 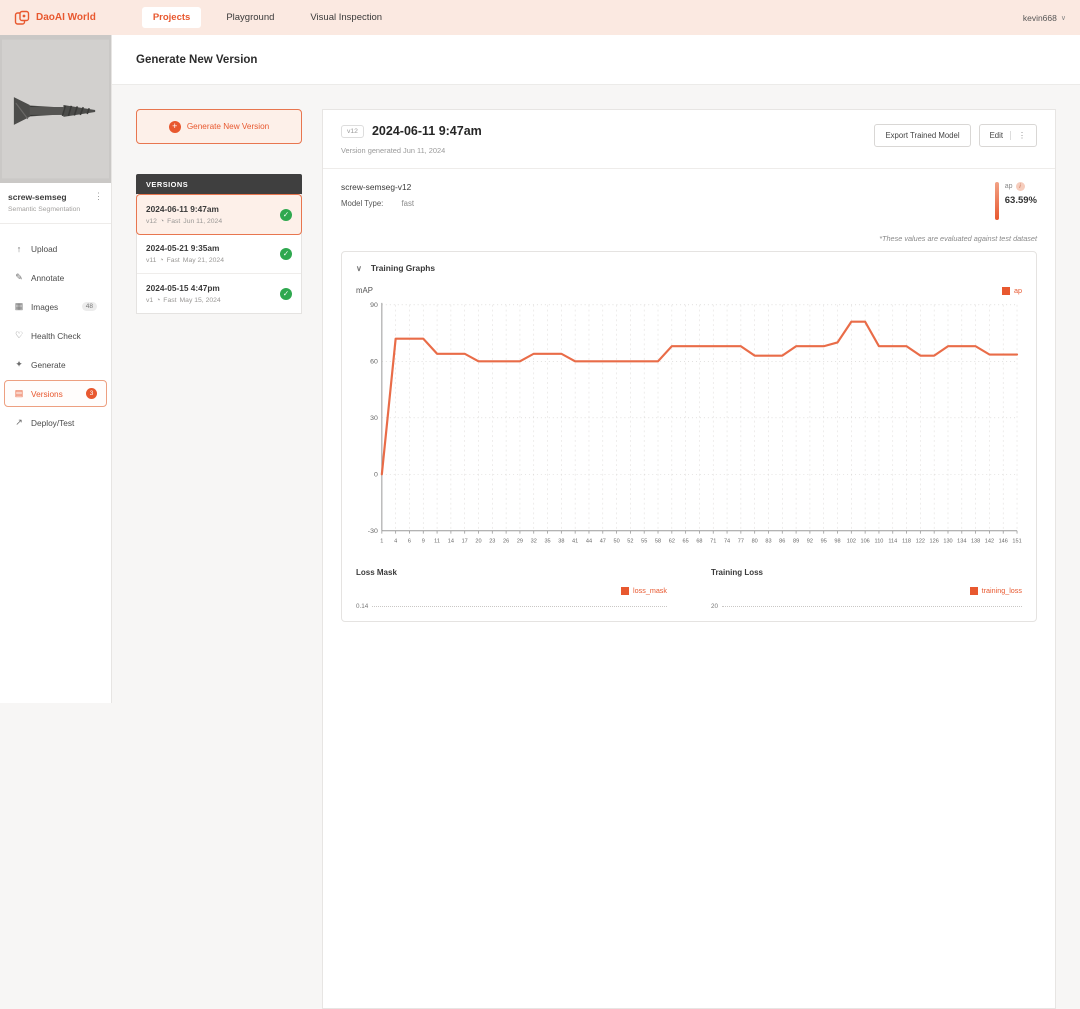 What do you see at coordinates (713, 541) in the screenshot?
I see `svg-text: 71` at bounding box center [713, 541].